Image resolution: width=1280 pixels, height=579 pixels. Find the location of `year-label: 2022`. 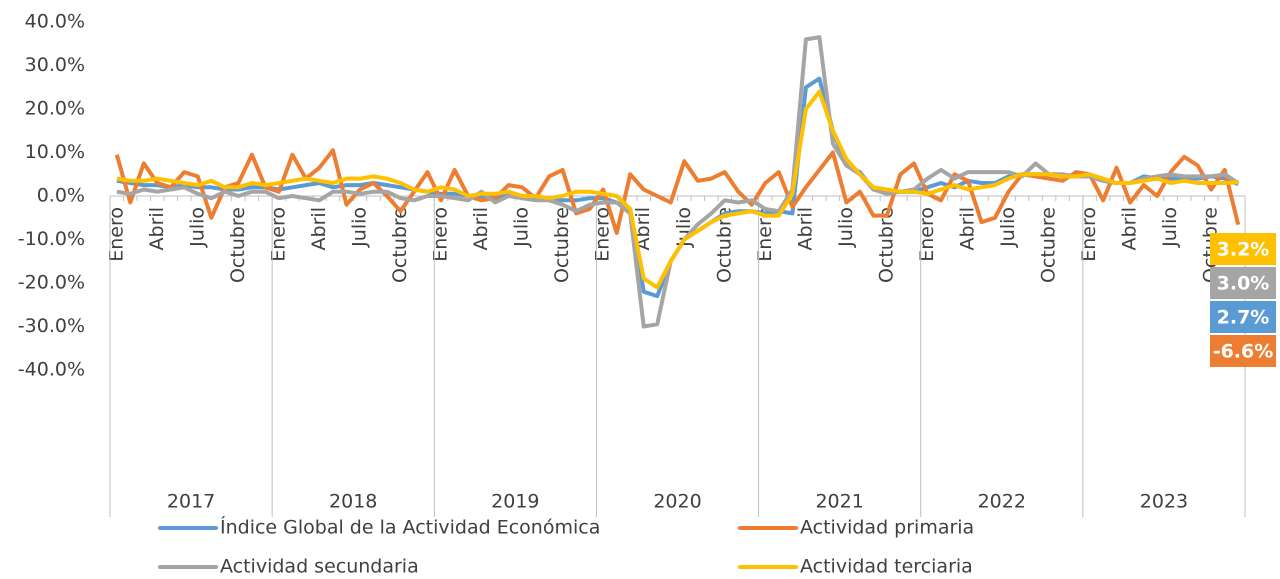

year-label: 2022 is located at coordinates (1002, 502).